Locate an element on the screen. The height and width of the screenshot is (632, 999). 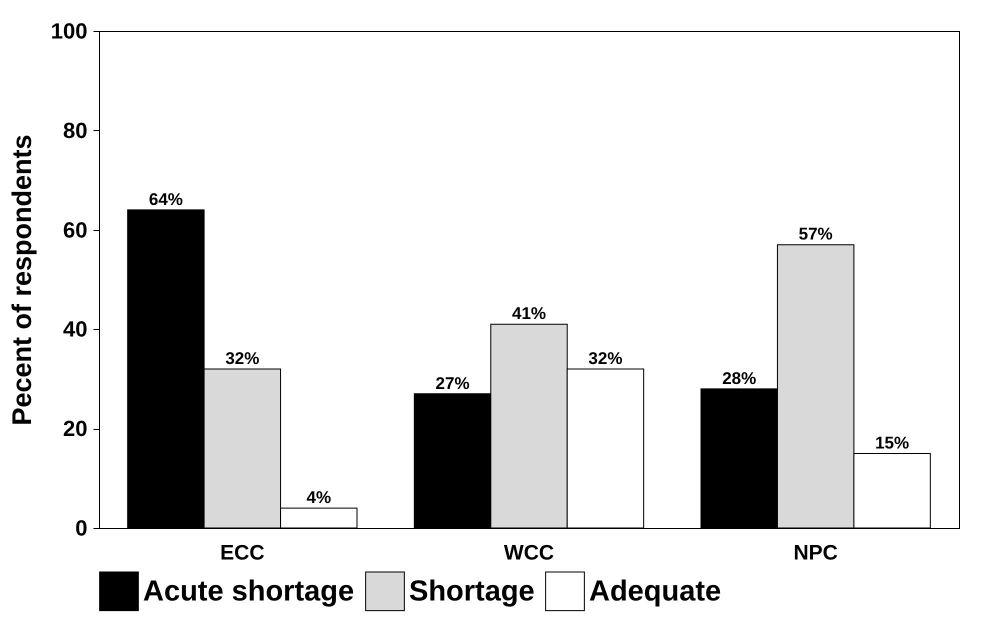
data-label: 15% is located at coordinates (892, 442).